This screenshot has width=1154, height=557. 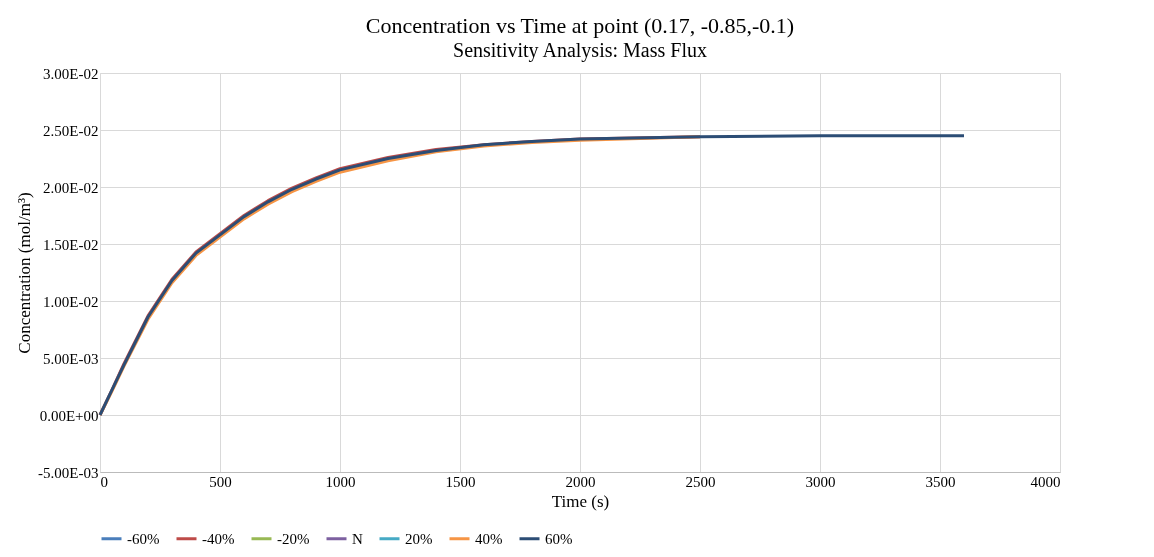 I want to click on x-tick-label: 500, so click(x=220, y=481).